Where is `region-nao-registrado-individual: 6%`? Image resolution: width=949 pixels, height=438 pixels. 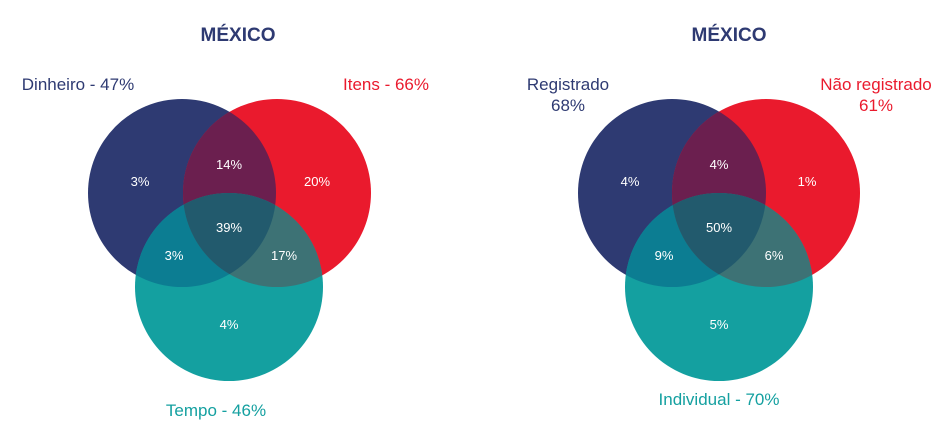 region-nao-registrado-individual: 6% is located at coordinates (774, 255).